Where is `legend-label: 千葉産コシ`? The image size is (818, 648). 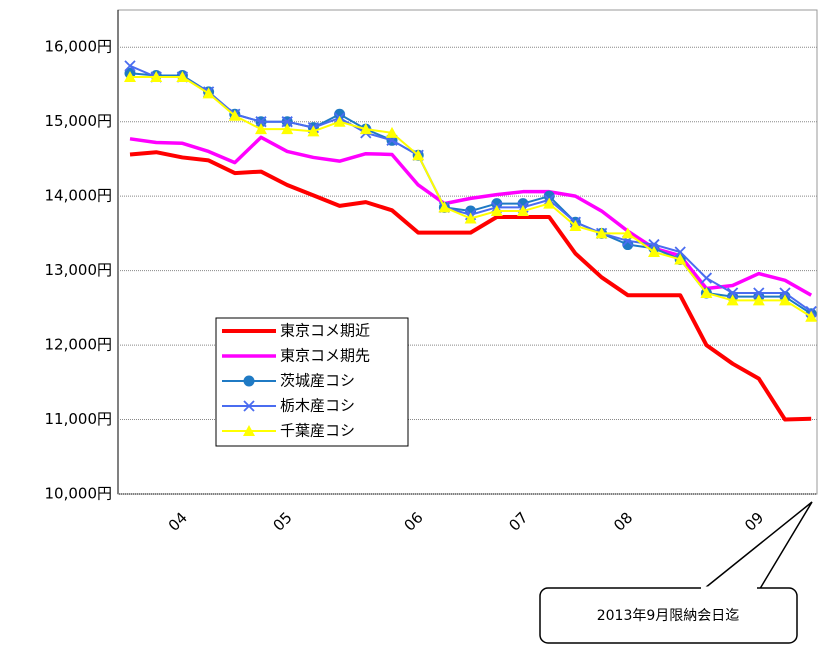
legend-label: 千葉産コシ is located at coordinates (317, 431).